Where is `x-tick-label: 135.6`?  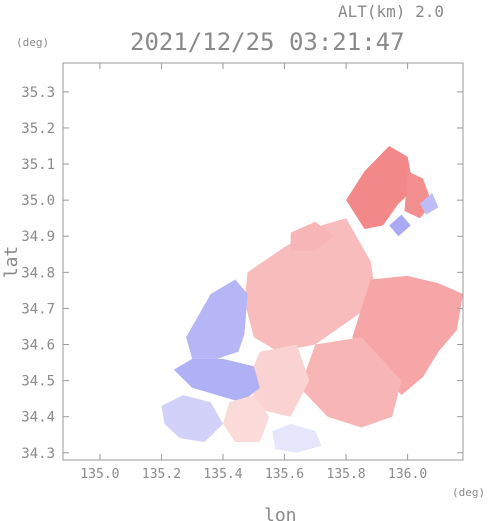 x-tick-label: 135.6 is located at coordinates (284, 474).